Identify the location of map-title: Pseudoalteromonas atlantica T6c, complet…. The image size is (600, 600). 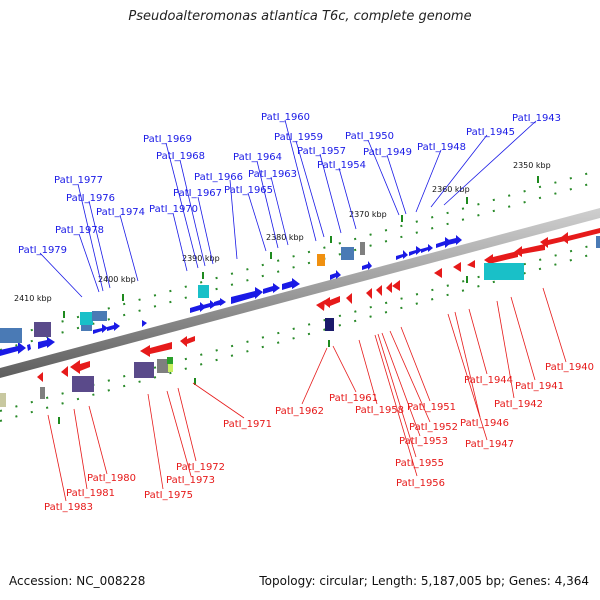
(300, 16).